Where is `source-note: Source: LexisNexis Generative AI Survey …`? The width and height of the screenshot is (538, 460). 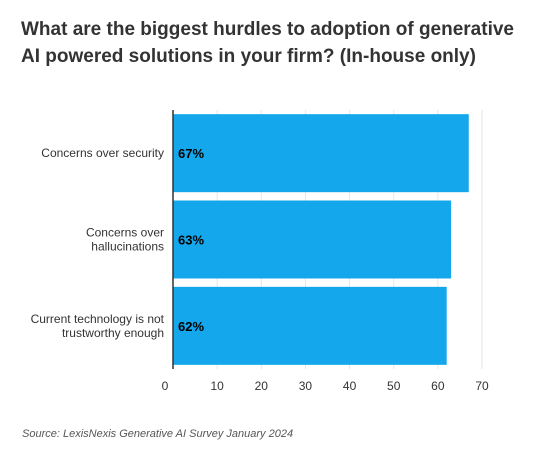 source-note: Source: LexisNexis Generative AI Survey … is located at coordinates (158, 434).